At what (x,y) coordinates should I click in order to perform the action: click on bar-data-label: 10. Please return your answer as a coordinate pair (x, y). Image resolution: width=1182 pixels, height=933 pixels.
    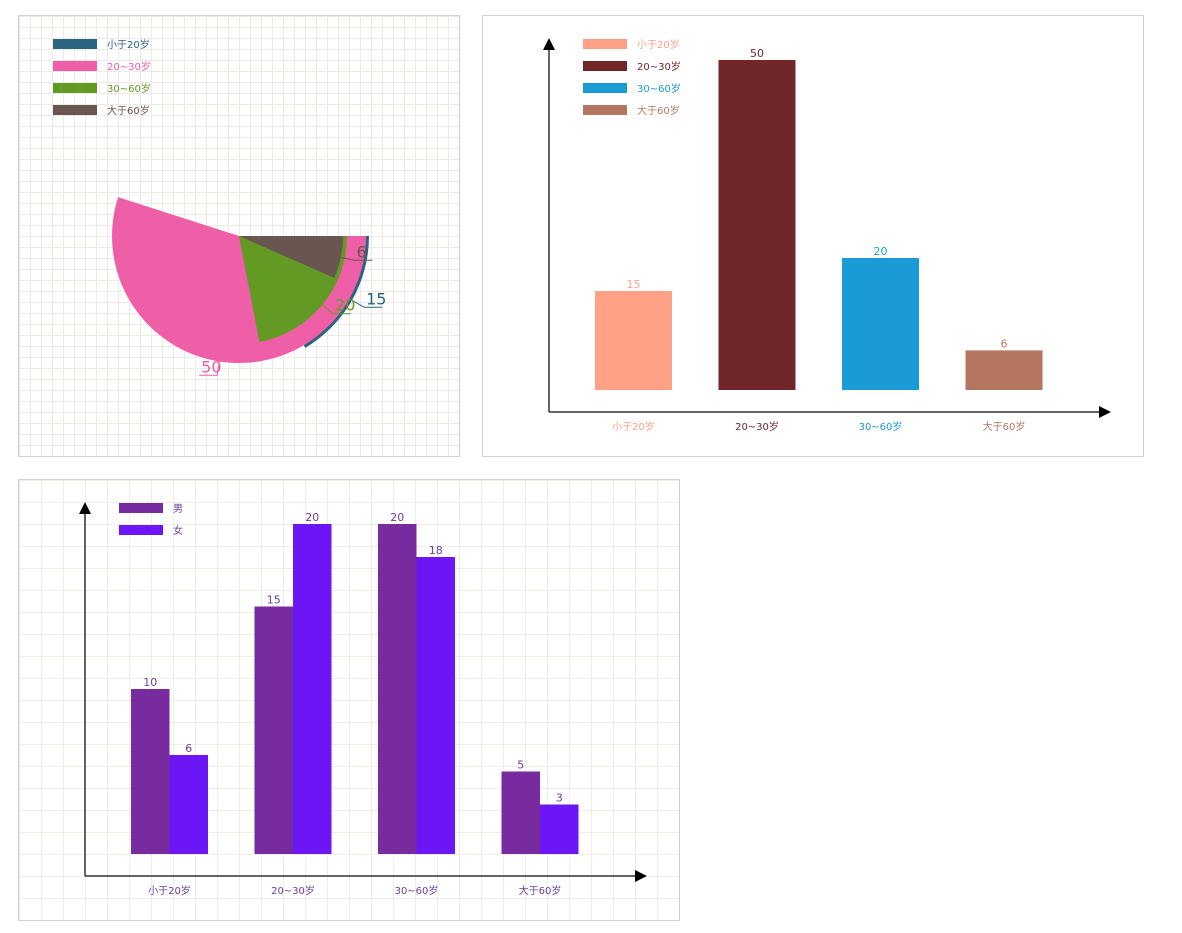
    Looking at the image, I should click on (150, 682).